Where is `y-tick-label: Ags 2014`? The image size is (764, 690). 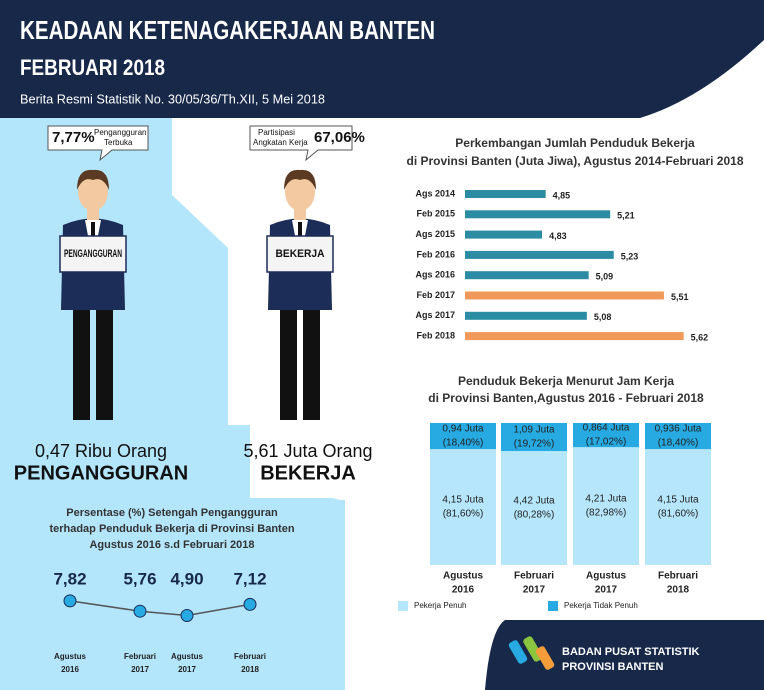
y-tick-label: Ags 2014 is located at coordinates (435, 193).